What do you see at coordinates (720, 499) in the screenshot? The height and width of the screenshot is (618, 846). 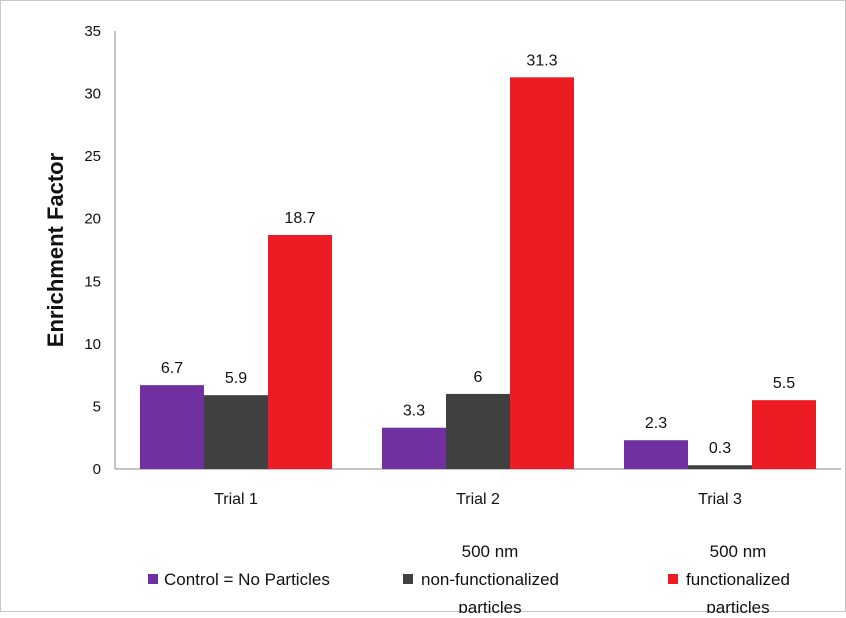 I see `x-category-label: Trial 3` at bounding box center [720, 499].